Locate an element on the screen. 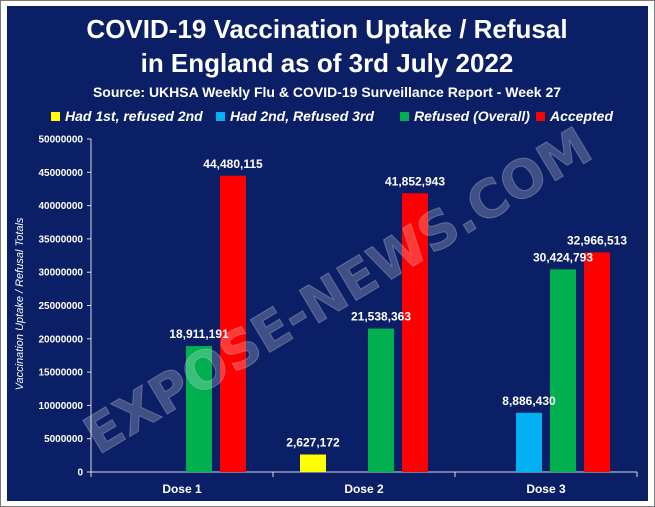  y-tick-label: 0 is located at coordinates (80, 473).